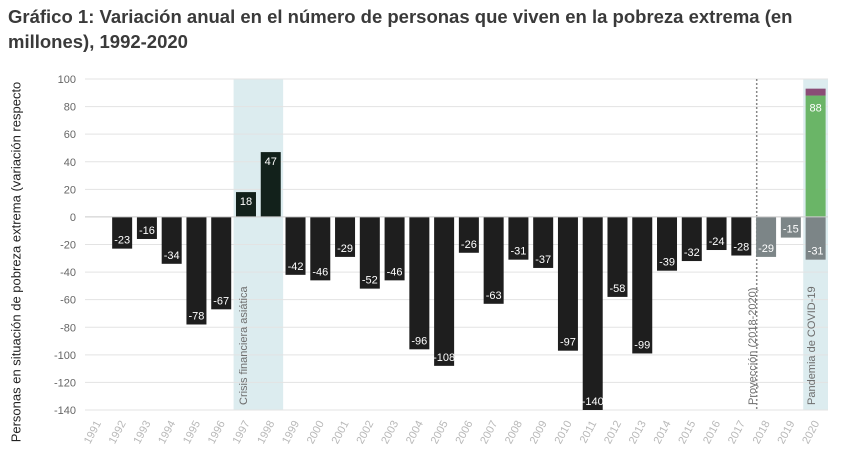  Describe the element at coordinates (142, 432) in the screenshot. I see `x-tick-label: 1993` at that location.